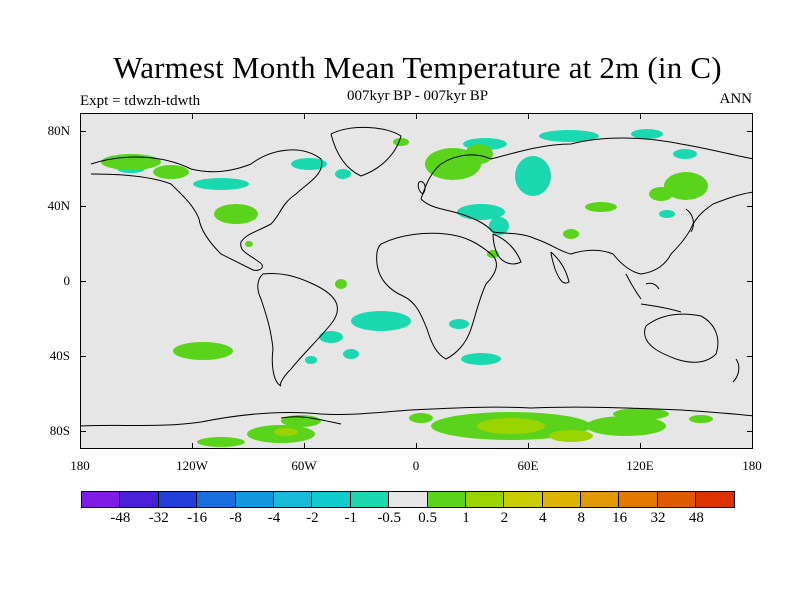 This screenshot has height=600, width=800. Describe the element at coordinates (620, 518) in the screenshot. I see `colorbar-label: 16` at that location.